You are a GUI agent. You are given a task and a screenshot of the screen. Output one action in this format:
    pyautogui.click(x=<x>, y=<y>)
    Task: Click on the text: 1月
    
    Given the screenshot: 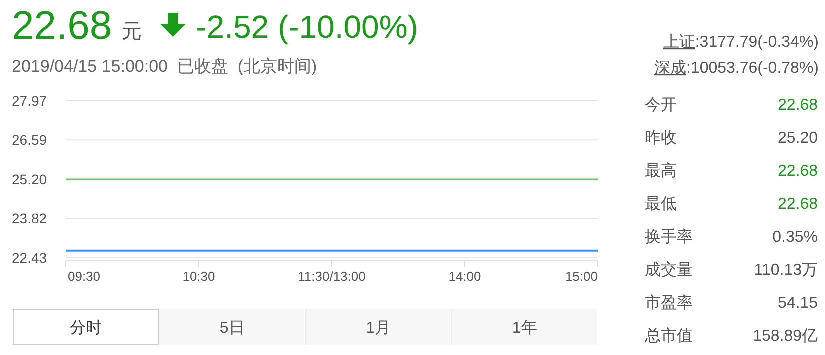 What is the action you would take?
    pyautogui.click(x=379, y=328)
    